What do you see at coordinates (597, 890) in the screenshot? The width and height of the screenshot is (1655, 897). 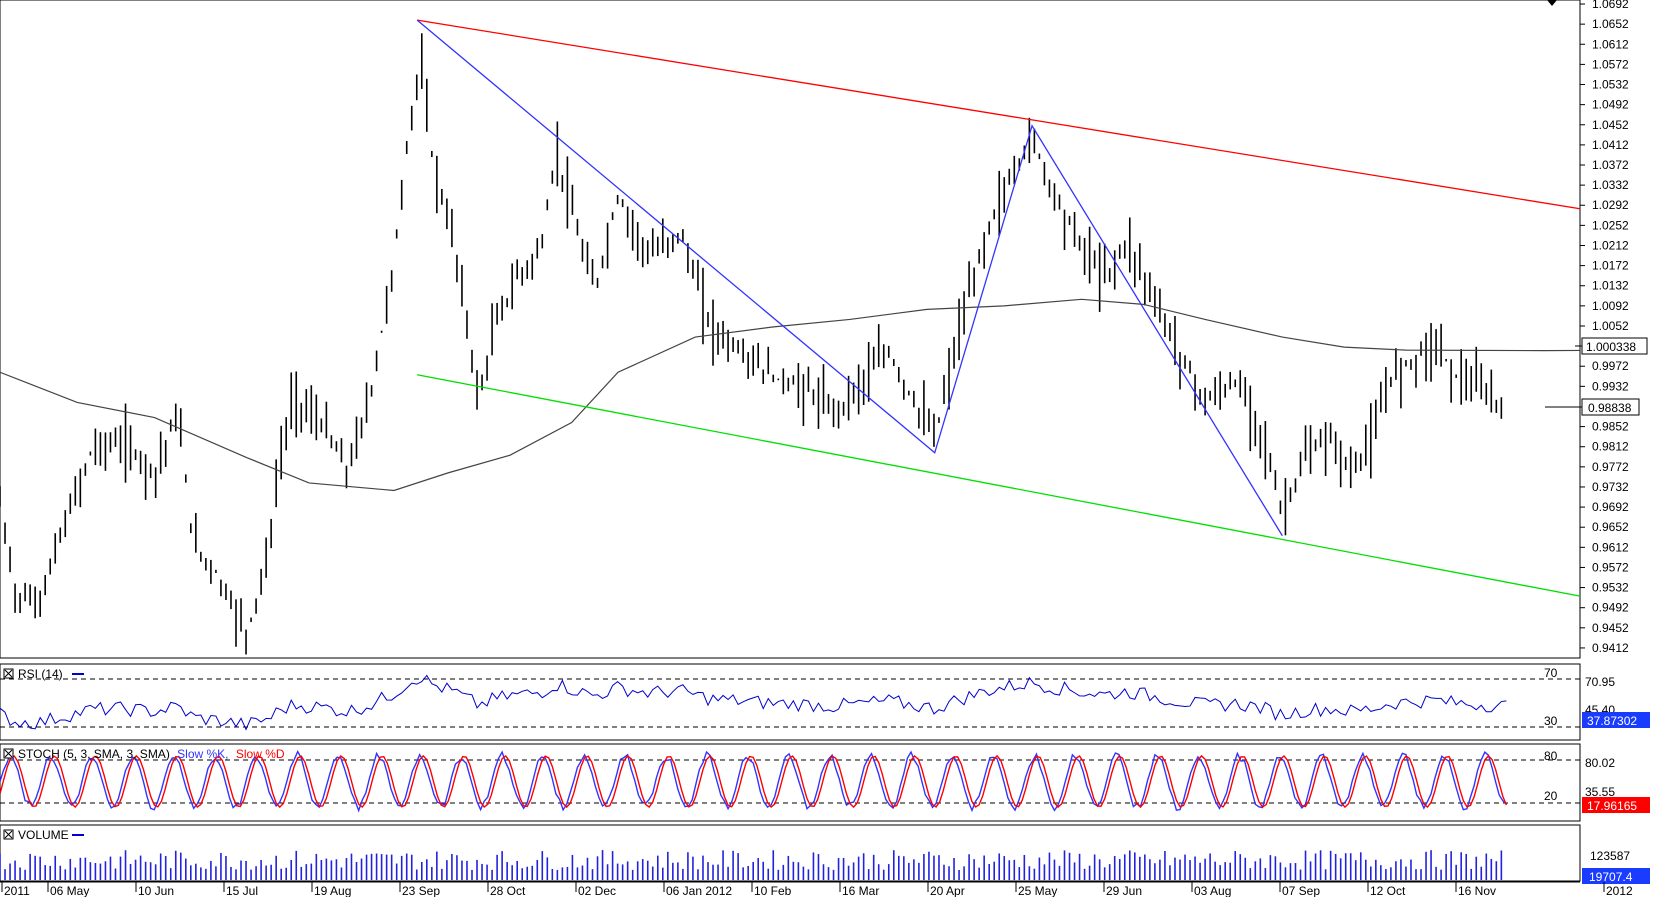 I see `date-tick-label: 02 Dec` at bounding box center [597, 890].